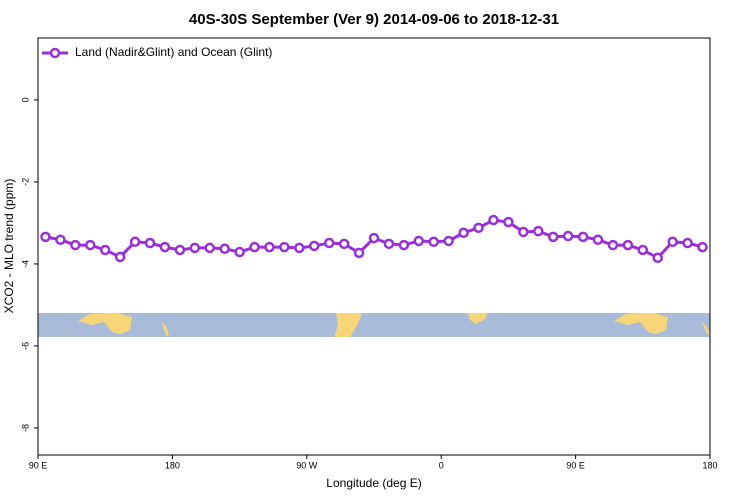 This screenshot has height=500, width=750. What do you see at coordinates (25, 428) in the screenshot?
I see `y-tick-label: -8` at bounding box center [25, 428].